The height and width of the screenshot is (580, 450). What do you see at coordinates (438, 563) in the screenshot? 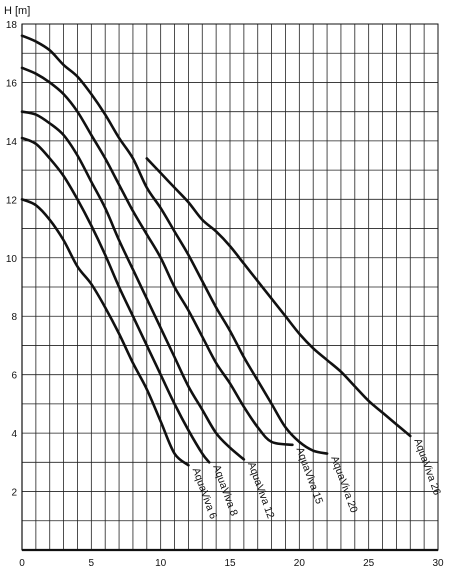
I see `x-tick-label: 30` at bounding box center [438, 563].